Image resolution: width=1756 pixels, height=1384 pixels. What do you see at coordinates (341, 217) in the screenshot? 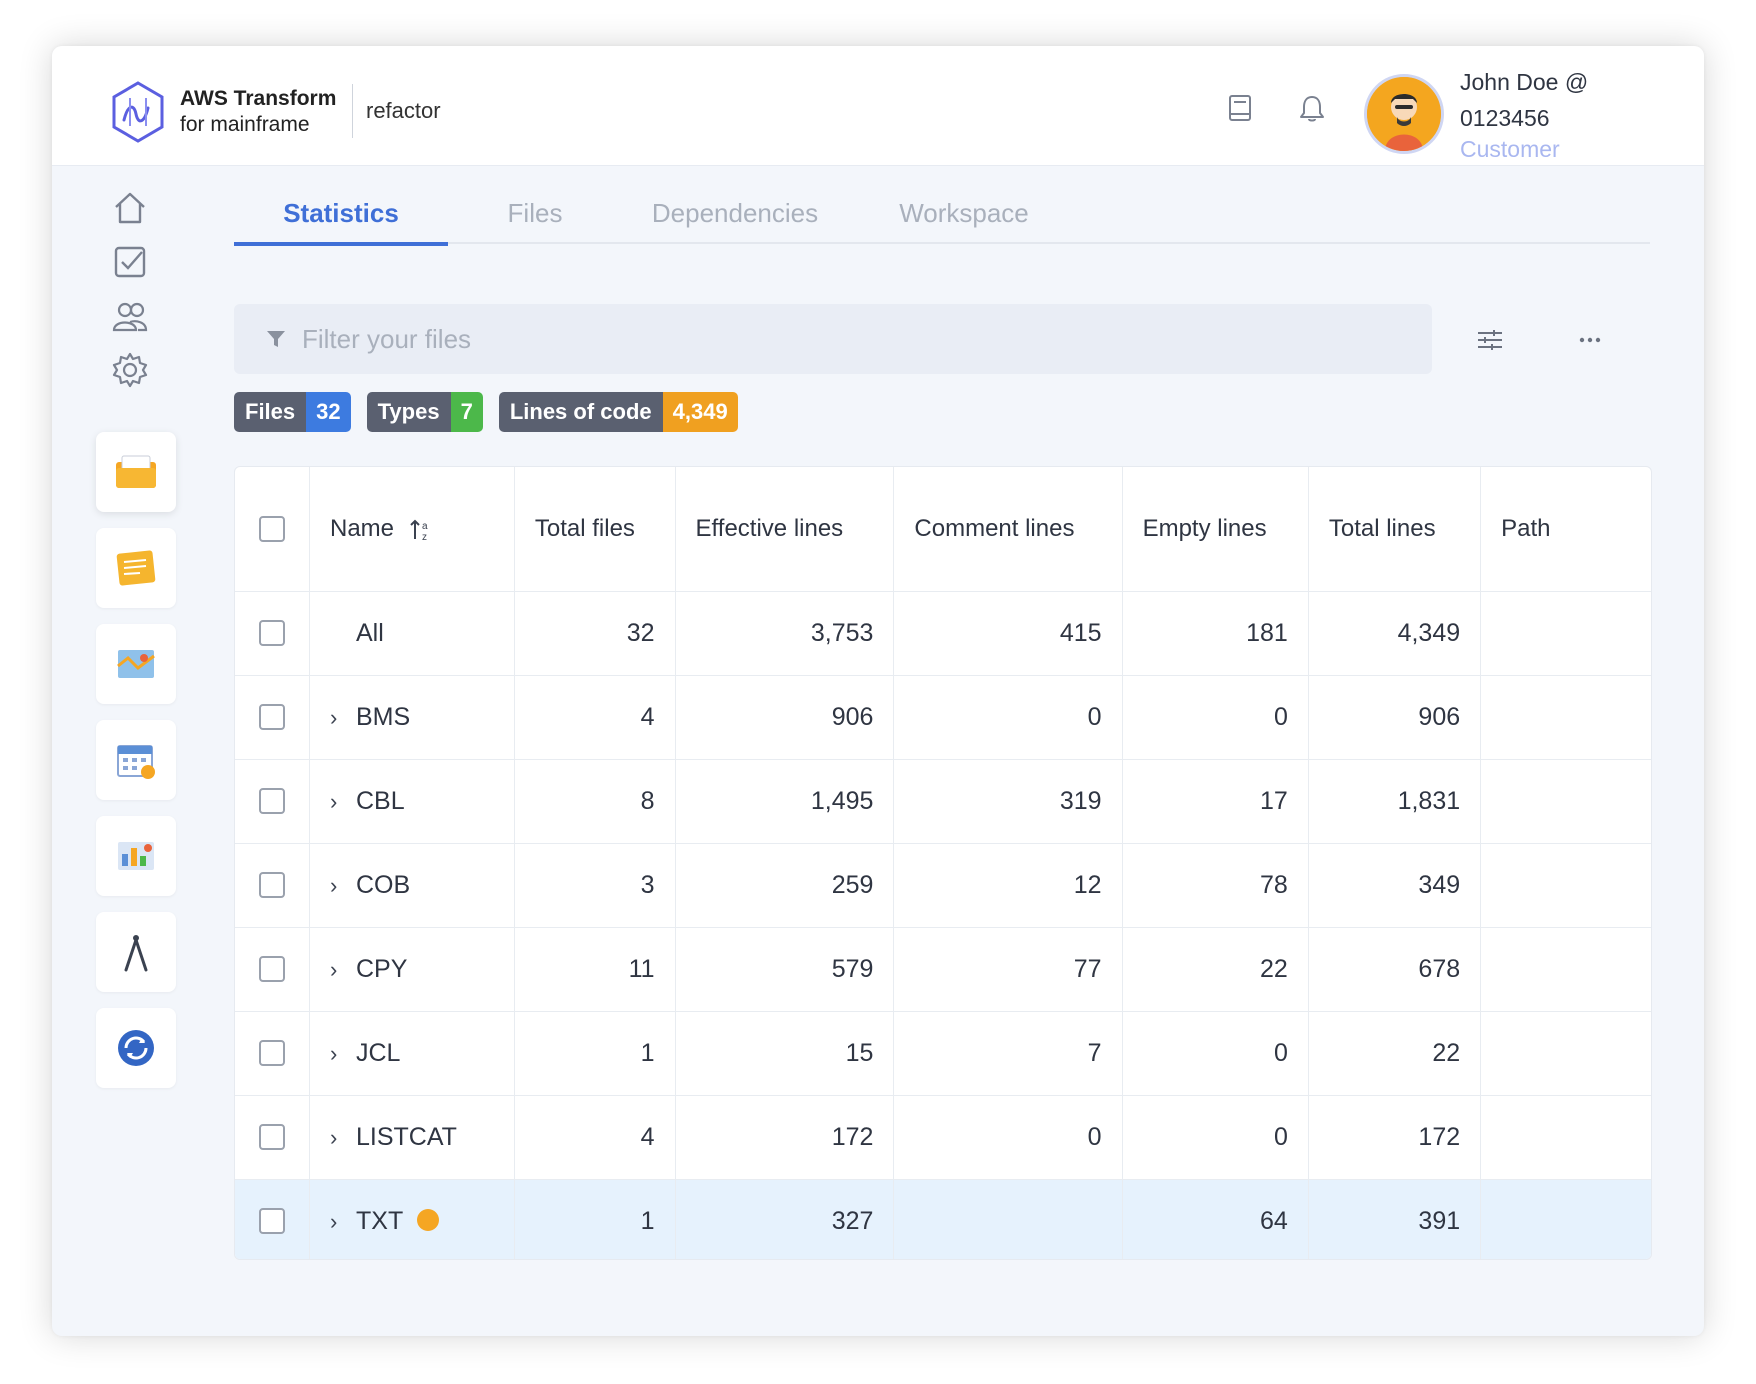
I see `tab-statistics: Statistics` at bounding box center [341, 217].